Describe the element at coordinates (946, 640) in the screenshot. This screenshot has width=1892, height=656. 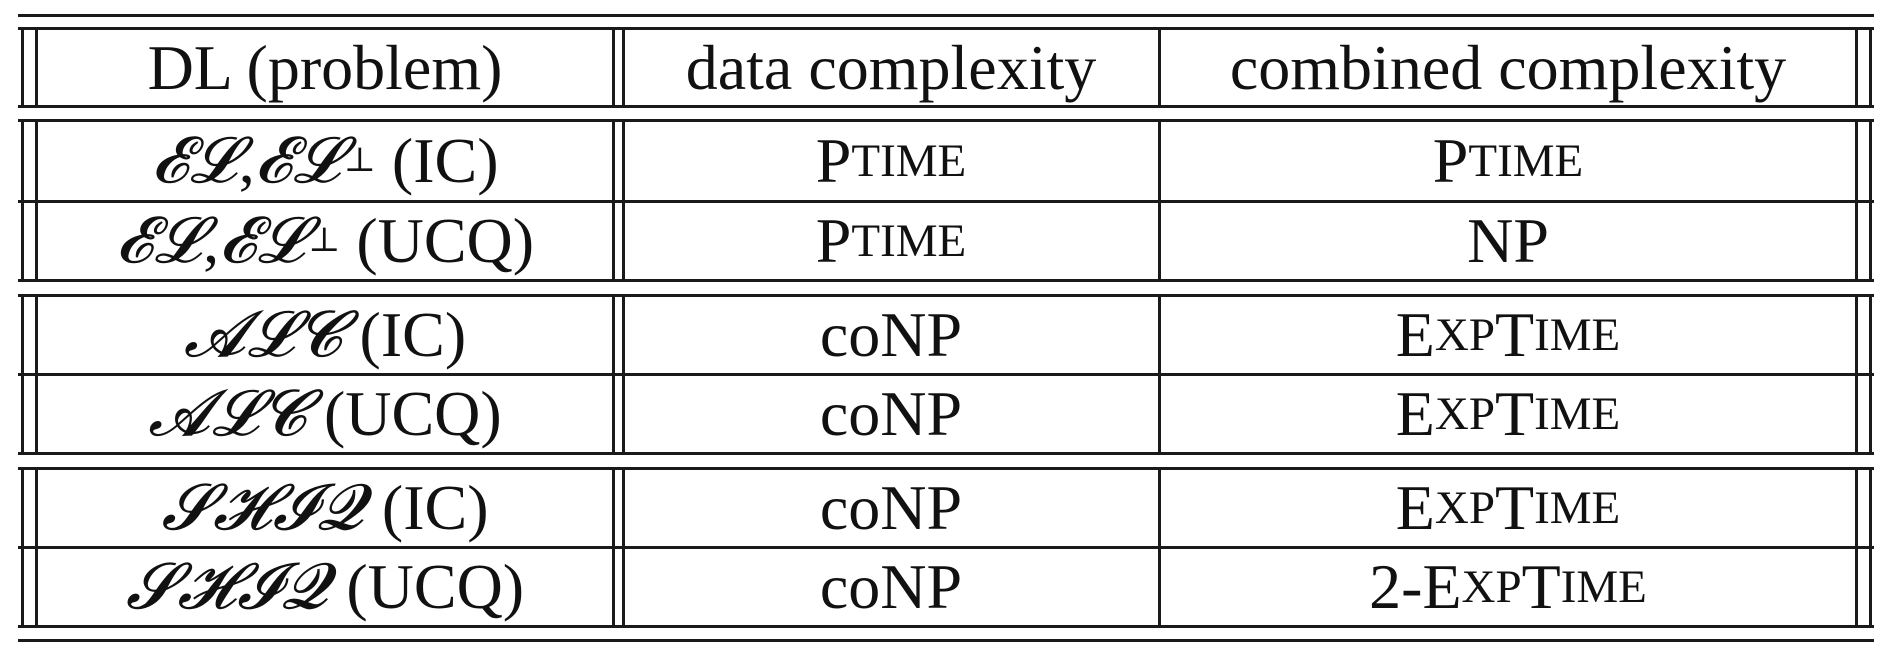
I see `bottom-rule-outer` at that location.